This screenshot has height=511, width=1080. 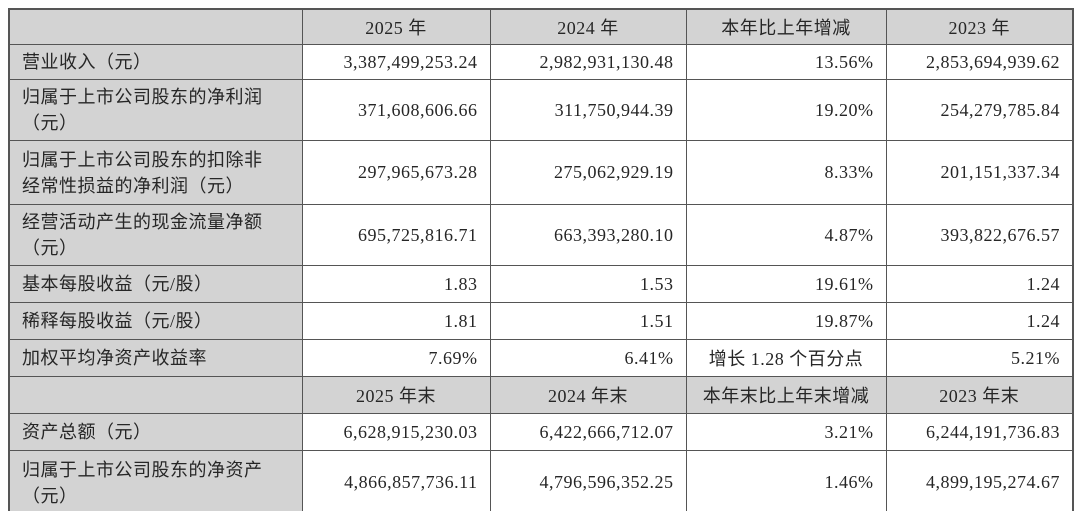 What do you see at coordinates (396, 26) in the screenshot?
I see `col-header-2025: 2025 年` at bounding box center [396, 26].